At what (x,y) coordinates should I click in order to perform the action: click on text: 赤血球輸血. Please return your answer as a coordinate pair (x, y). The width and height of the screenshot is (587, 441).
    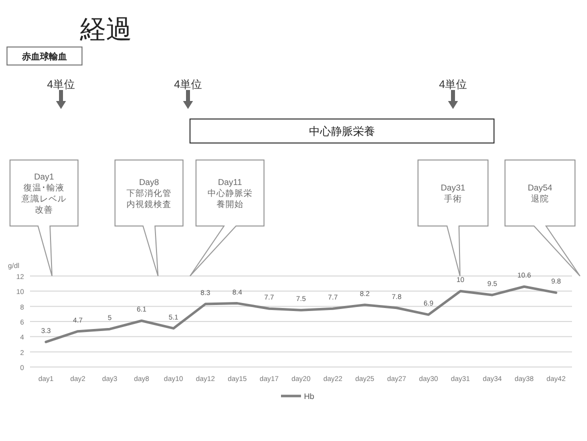
    Looking at the image, I should click on (44, 56).